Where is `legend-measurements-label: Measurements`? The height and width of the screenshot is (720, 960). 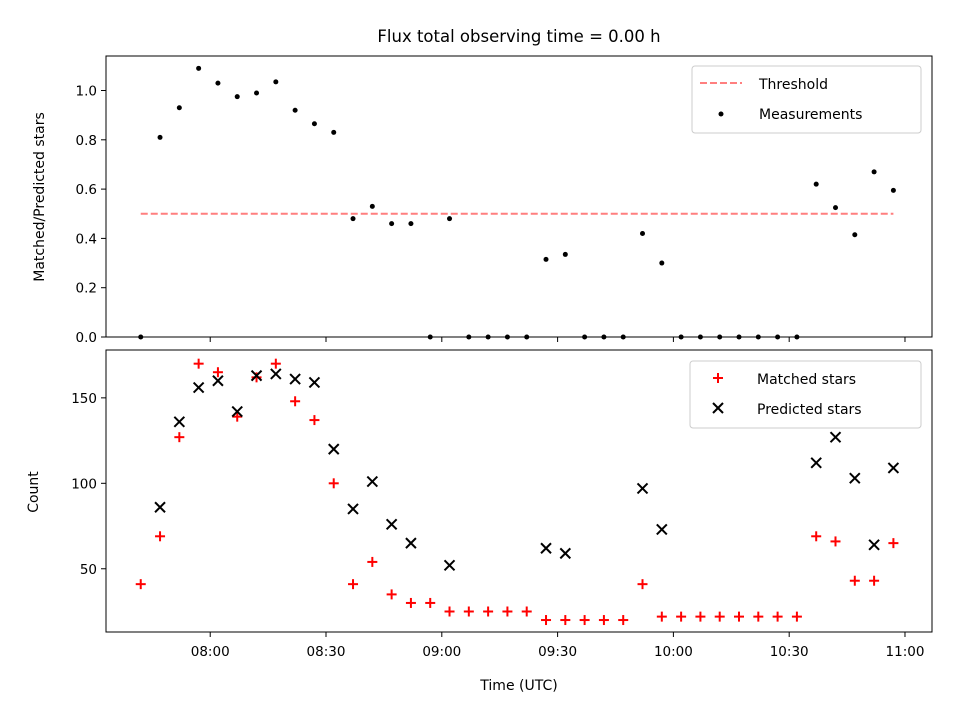 legend-measurements-label: Measurements is located at coordinates (810, 115).